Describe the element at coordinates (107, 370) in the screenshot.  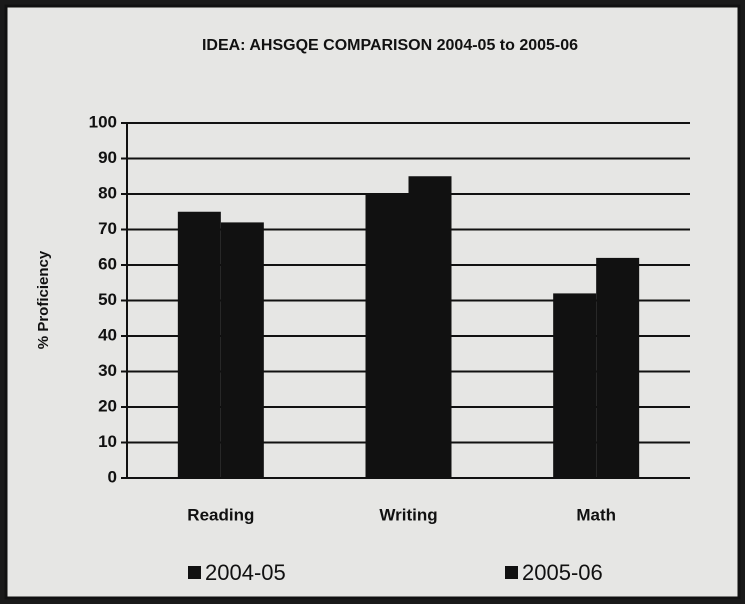
I see `y-tick-label: 30` at that location.